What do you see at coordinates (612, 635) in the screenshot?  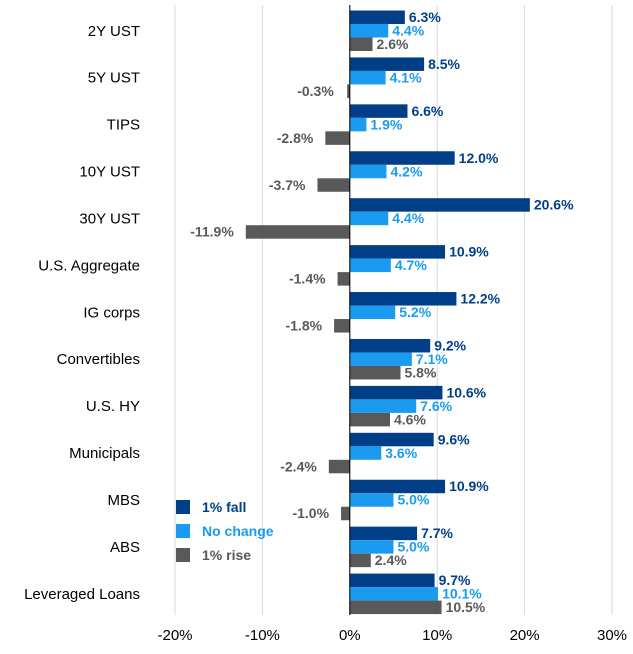 I see `x-tick-label: 30%` at bounding box center [612, 635].